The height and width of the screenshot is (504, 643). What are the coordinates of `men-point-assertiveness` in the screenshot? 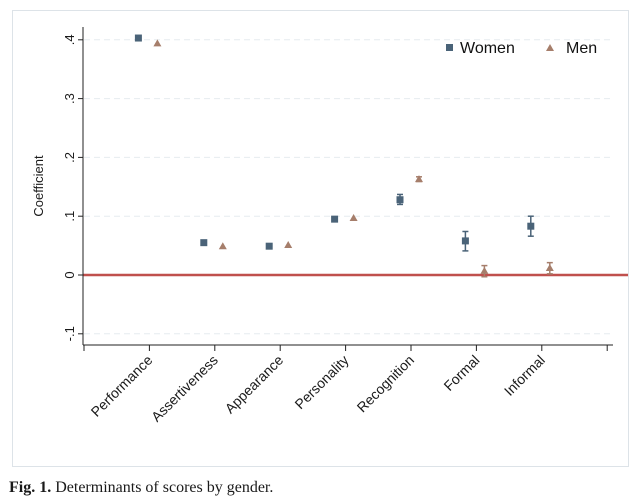 It's located at (222, 246).